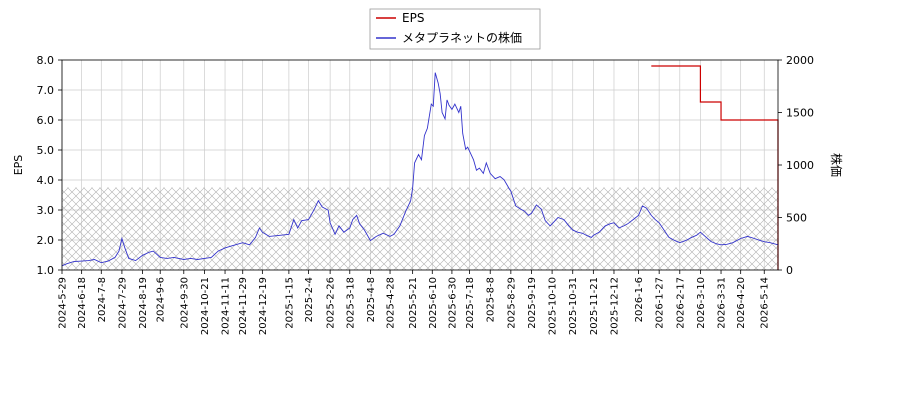  What do you see at coordinates (371, 299) in the screenshot?
I see `x-tick-label: 2025-4-8` at bounding box center [371, 299].